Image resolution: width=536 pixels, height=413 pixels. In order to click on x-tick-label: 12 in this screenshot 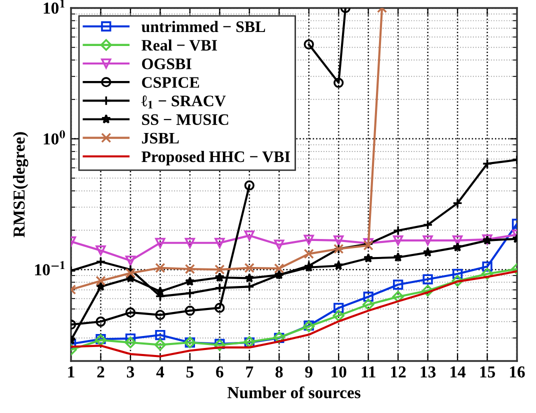, I will do `click(398, 372)`.